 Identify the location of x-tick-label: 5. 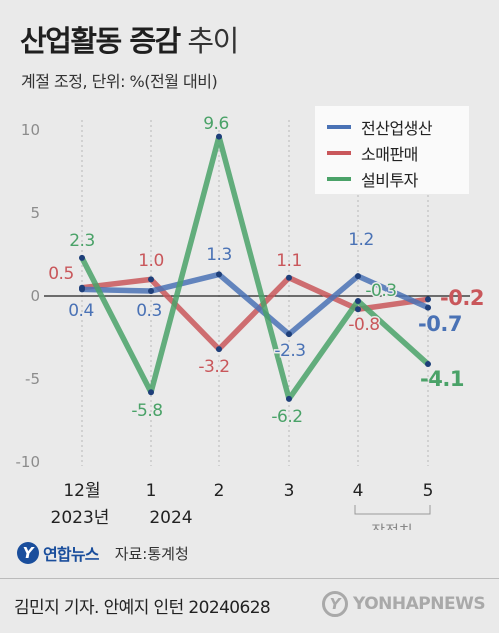
(428, 491).